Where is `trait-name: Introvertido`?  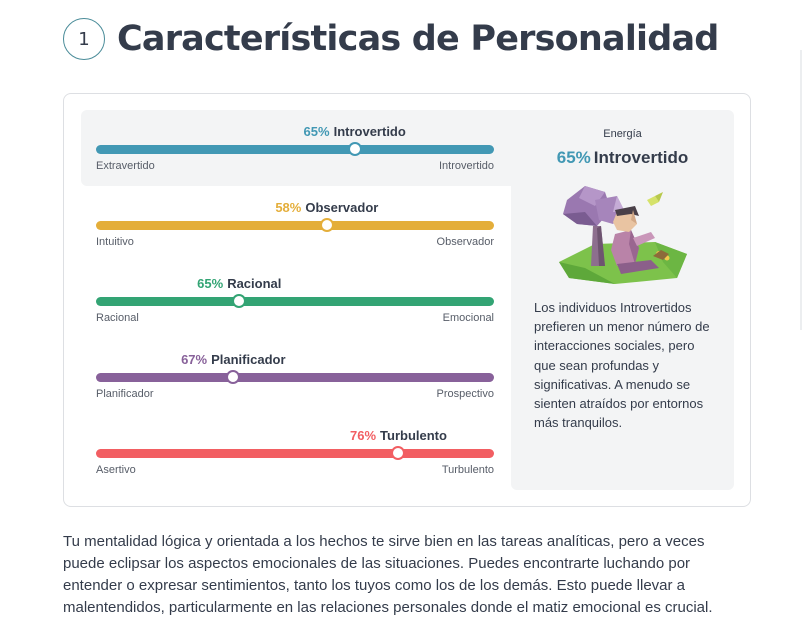
trait-name: Introvertido is located at coordinates (370, 131).